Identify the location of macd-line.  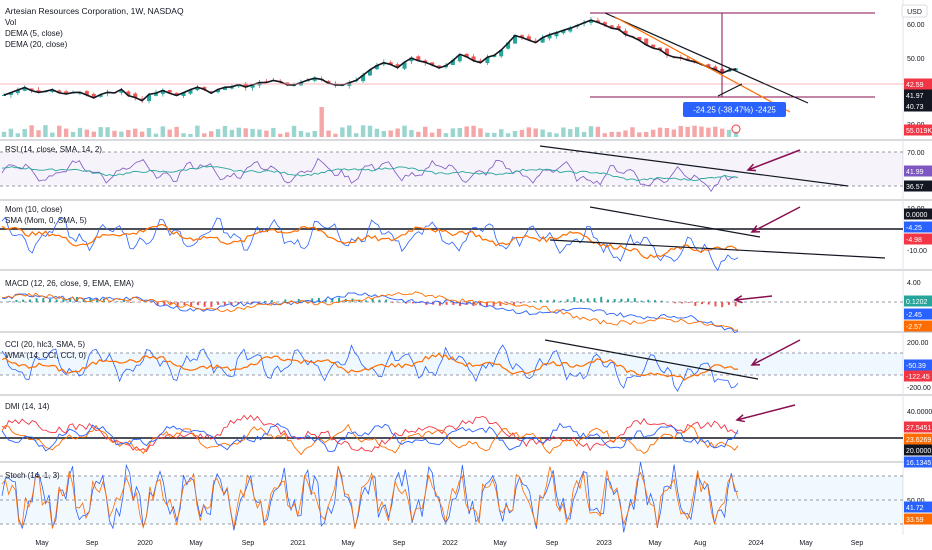
(370, 313).